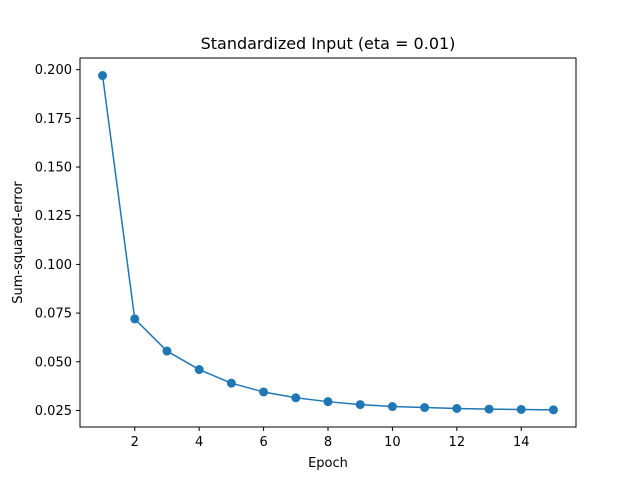 This screenshot has height=480, width=640. I want to click on y-tick-label: 0.050, so click(53, 362).